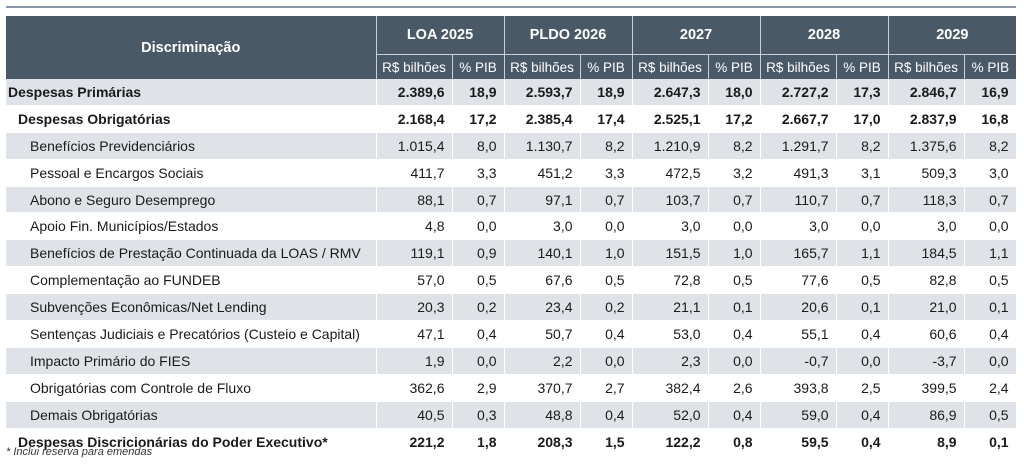 This screenshot has width=1024, height=467. I want to click on value-cell: 67,6, so click(542, 280).